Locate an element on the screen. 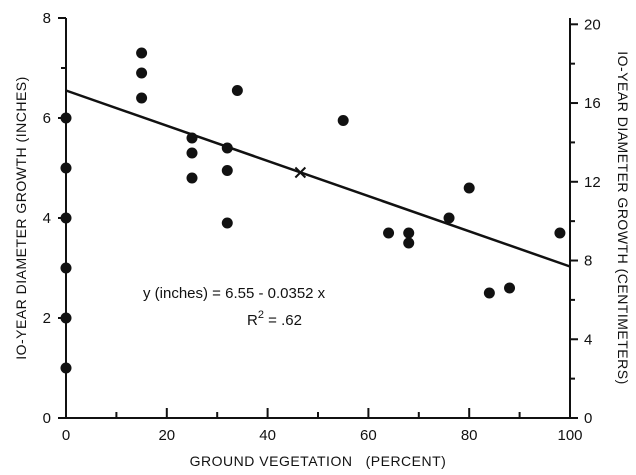 The image size is (636, 475). r-squared-superscript: 2 is located at coordinates (261, 315).